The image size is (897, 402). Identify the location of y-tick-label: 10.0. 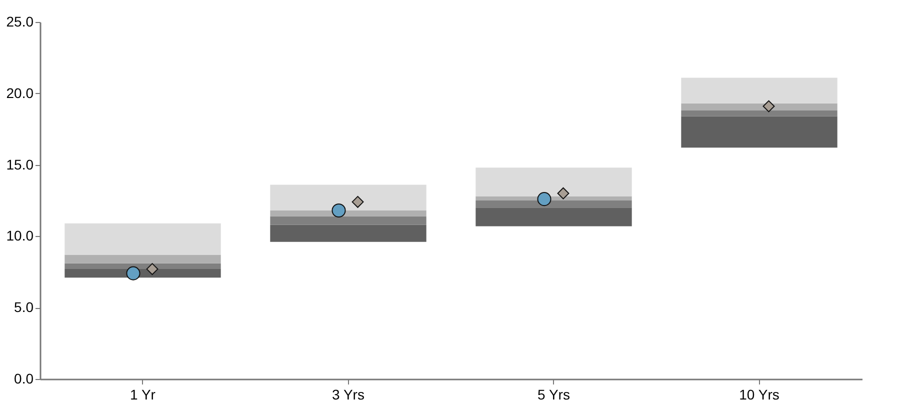
(20, 236).